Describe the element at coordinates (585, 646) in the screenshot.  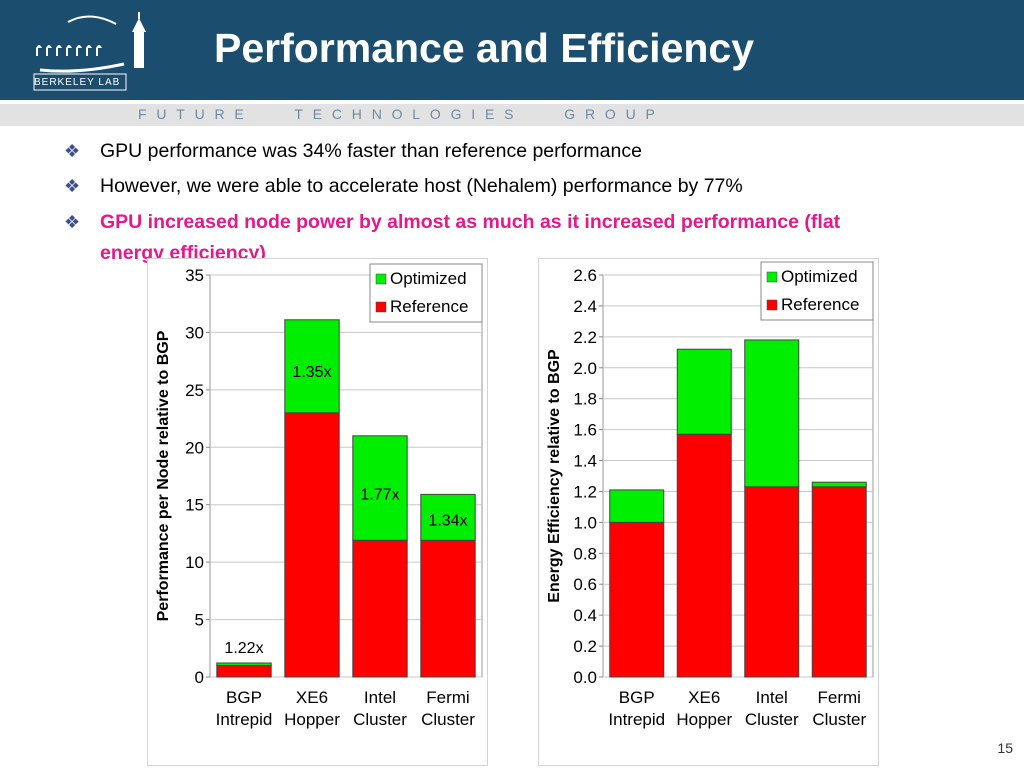
I see `y-tick-label: 0.2` at that location.